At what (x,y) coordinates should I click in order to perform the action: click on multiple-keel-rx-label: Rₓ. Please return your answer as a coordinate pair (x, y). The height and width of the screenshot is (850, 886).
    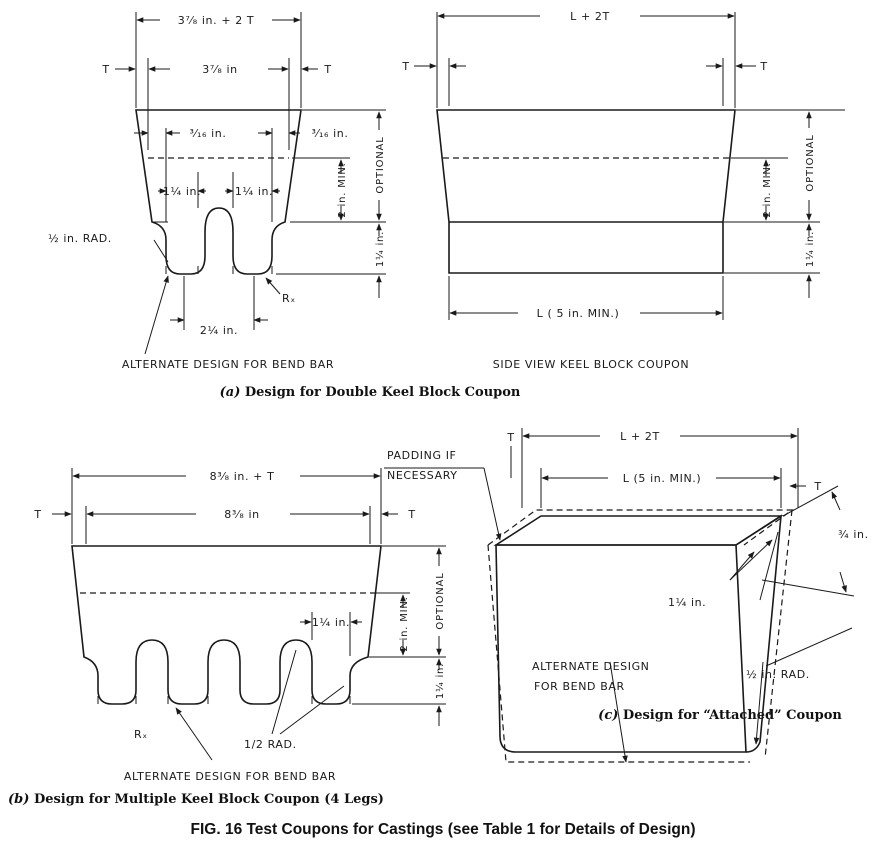
    Looking at the image, I should click on (141, 734).